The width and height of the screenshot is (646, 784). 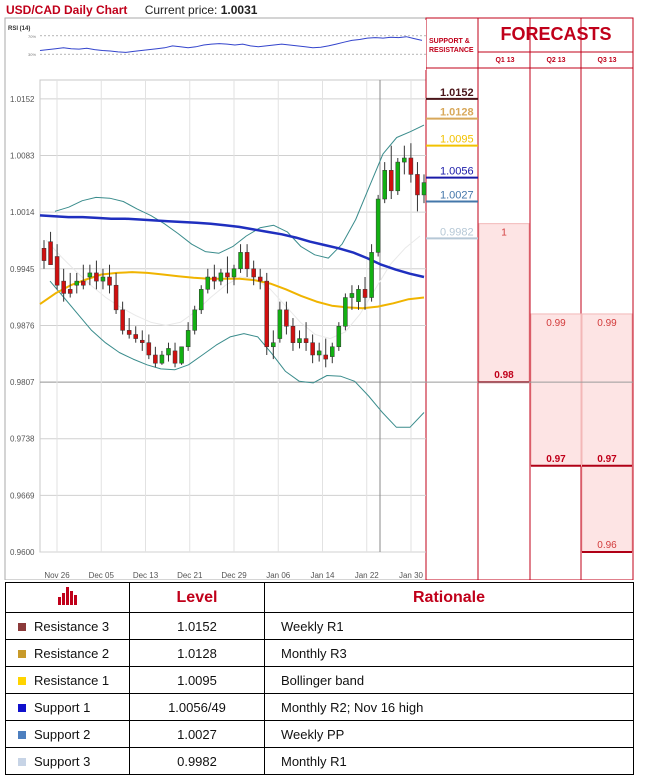 What do you see at coordinates (231, 44) in the screenshot?
I see `rsi-line` at bounding box center [231, 44].